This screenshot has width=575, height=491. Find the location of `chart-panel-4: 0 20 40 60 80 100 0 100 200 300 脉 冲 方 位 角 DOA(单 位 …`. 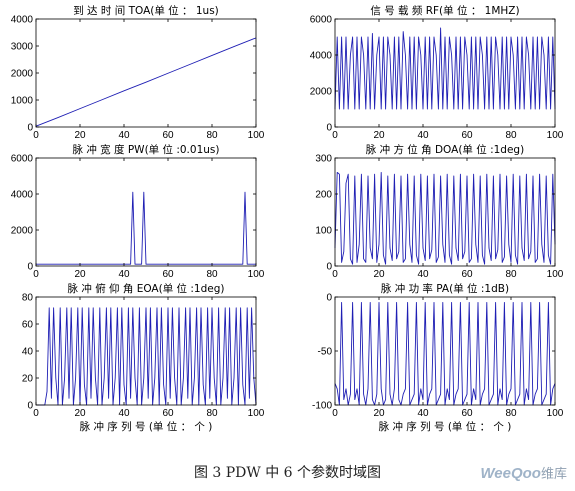

chart-panel-4: 0 20 40 60 80 100 0 100 200 300 脉 冲 方 位 角 DOA(单 位 … is located at coordinates (439, 211).